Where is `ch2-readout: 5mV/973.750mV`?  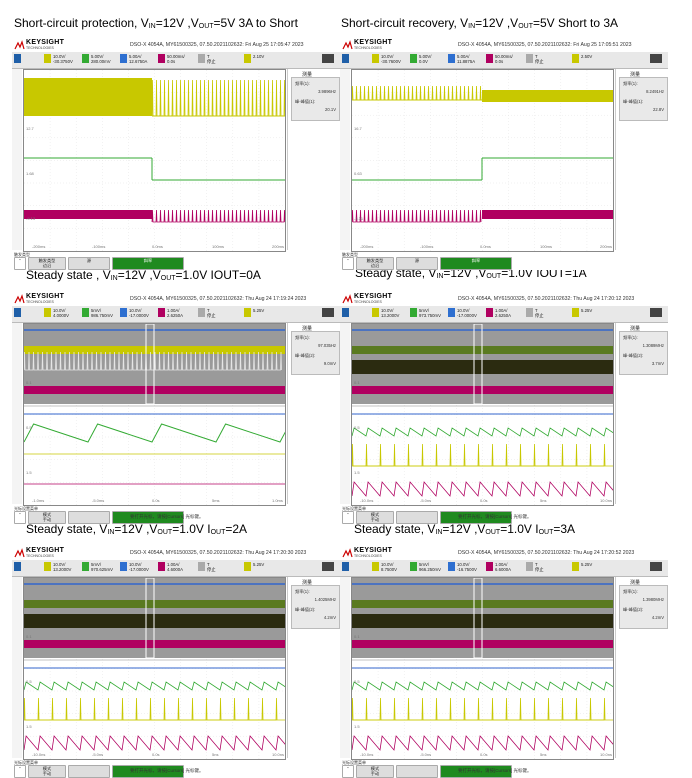 ch2-readout: 5mV/973.750mV is located at coordinates (425, 313).